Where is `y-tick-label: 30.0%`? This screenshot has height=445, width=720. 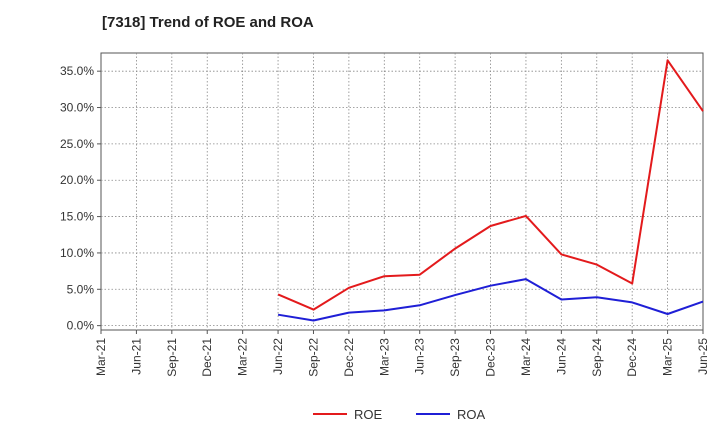
y-tick-label: 30.0% is located at coordinates (77, 108).